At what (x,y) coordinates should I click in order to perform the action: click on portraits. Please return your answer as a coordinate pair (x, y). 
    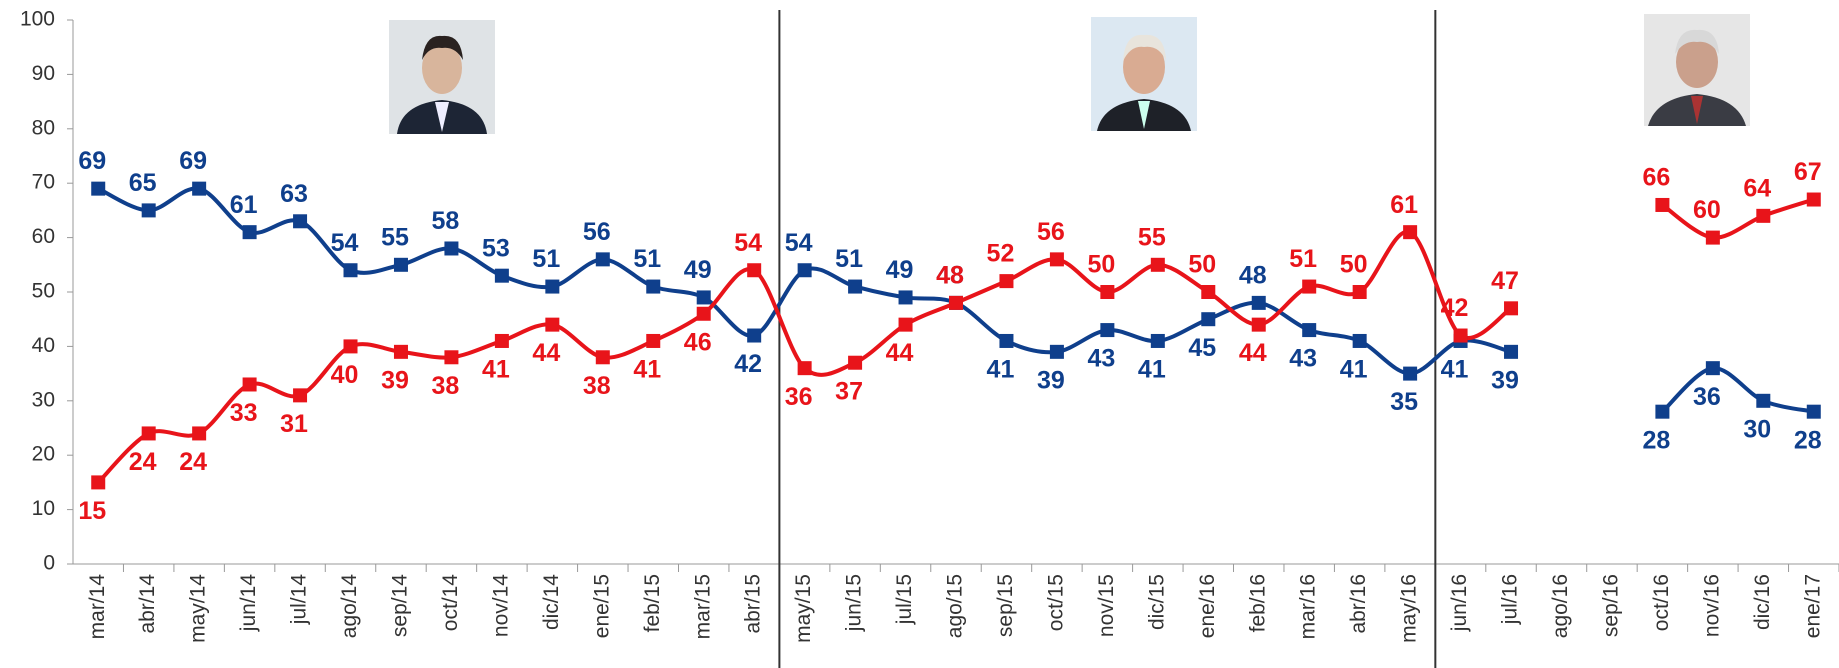
    Looking at the image, I should click on (1069, 74).